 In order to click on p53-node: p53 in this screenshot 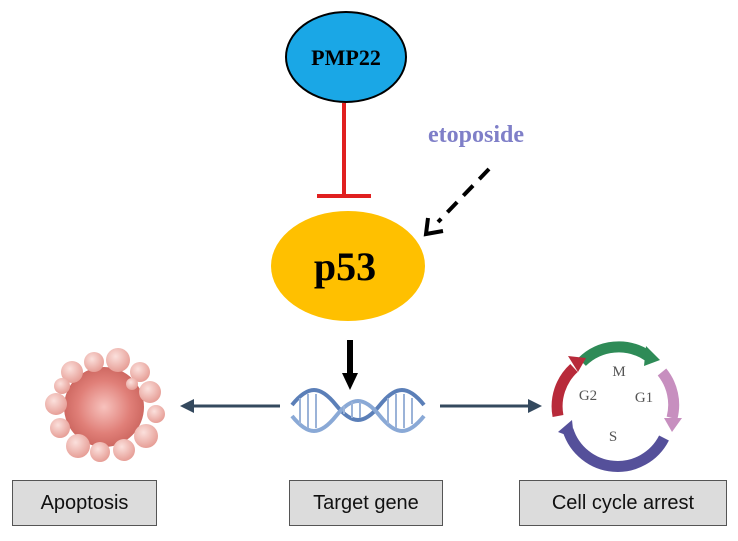, I will do `click(348, 266)`.